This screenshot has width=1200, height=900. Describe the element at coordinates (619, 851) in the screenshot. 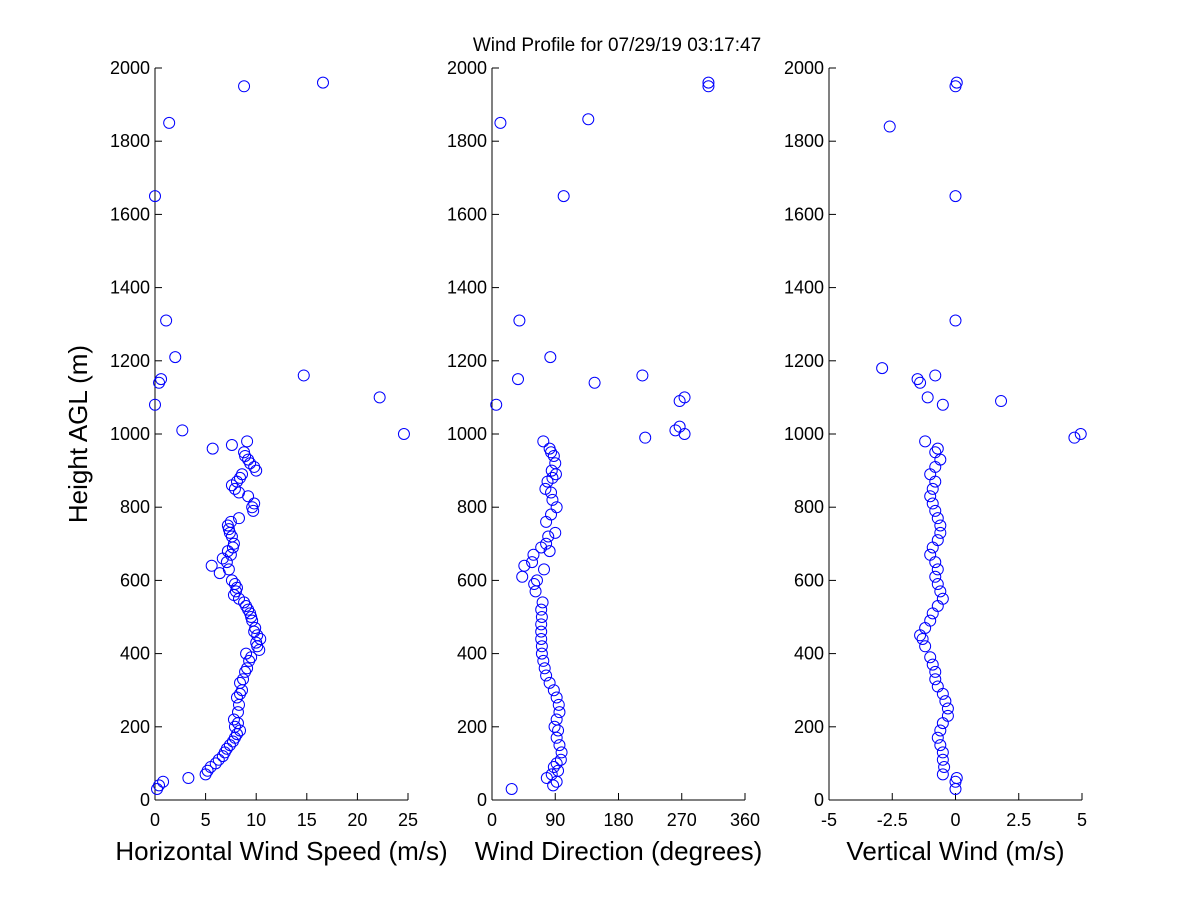

I see `x-axis-label: Wind Direction (degrees)` at that location.